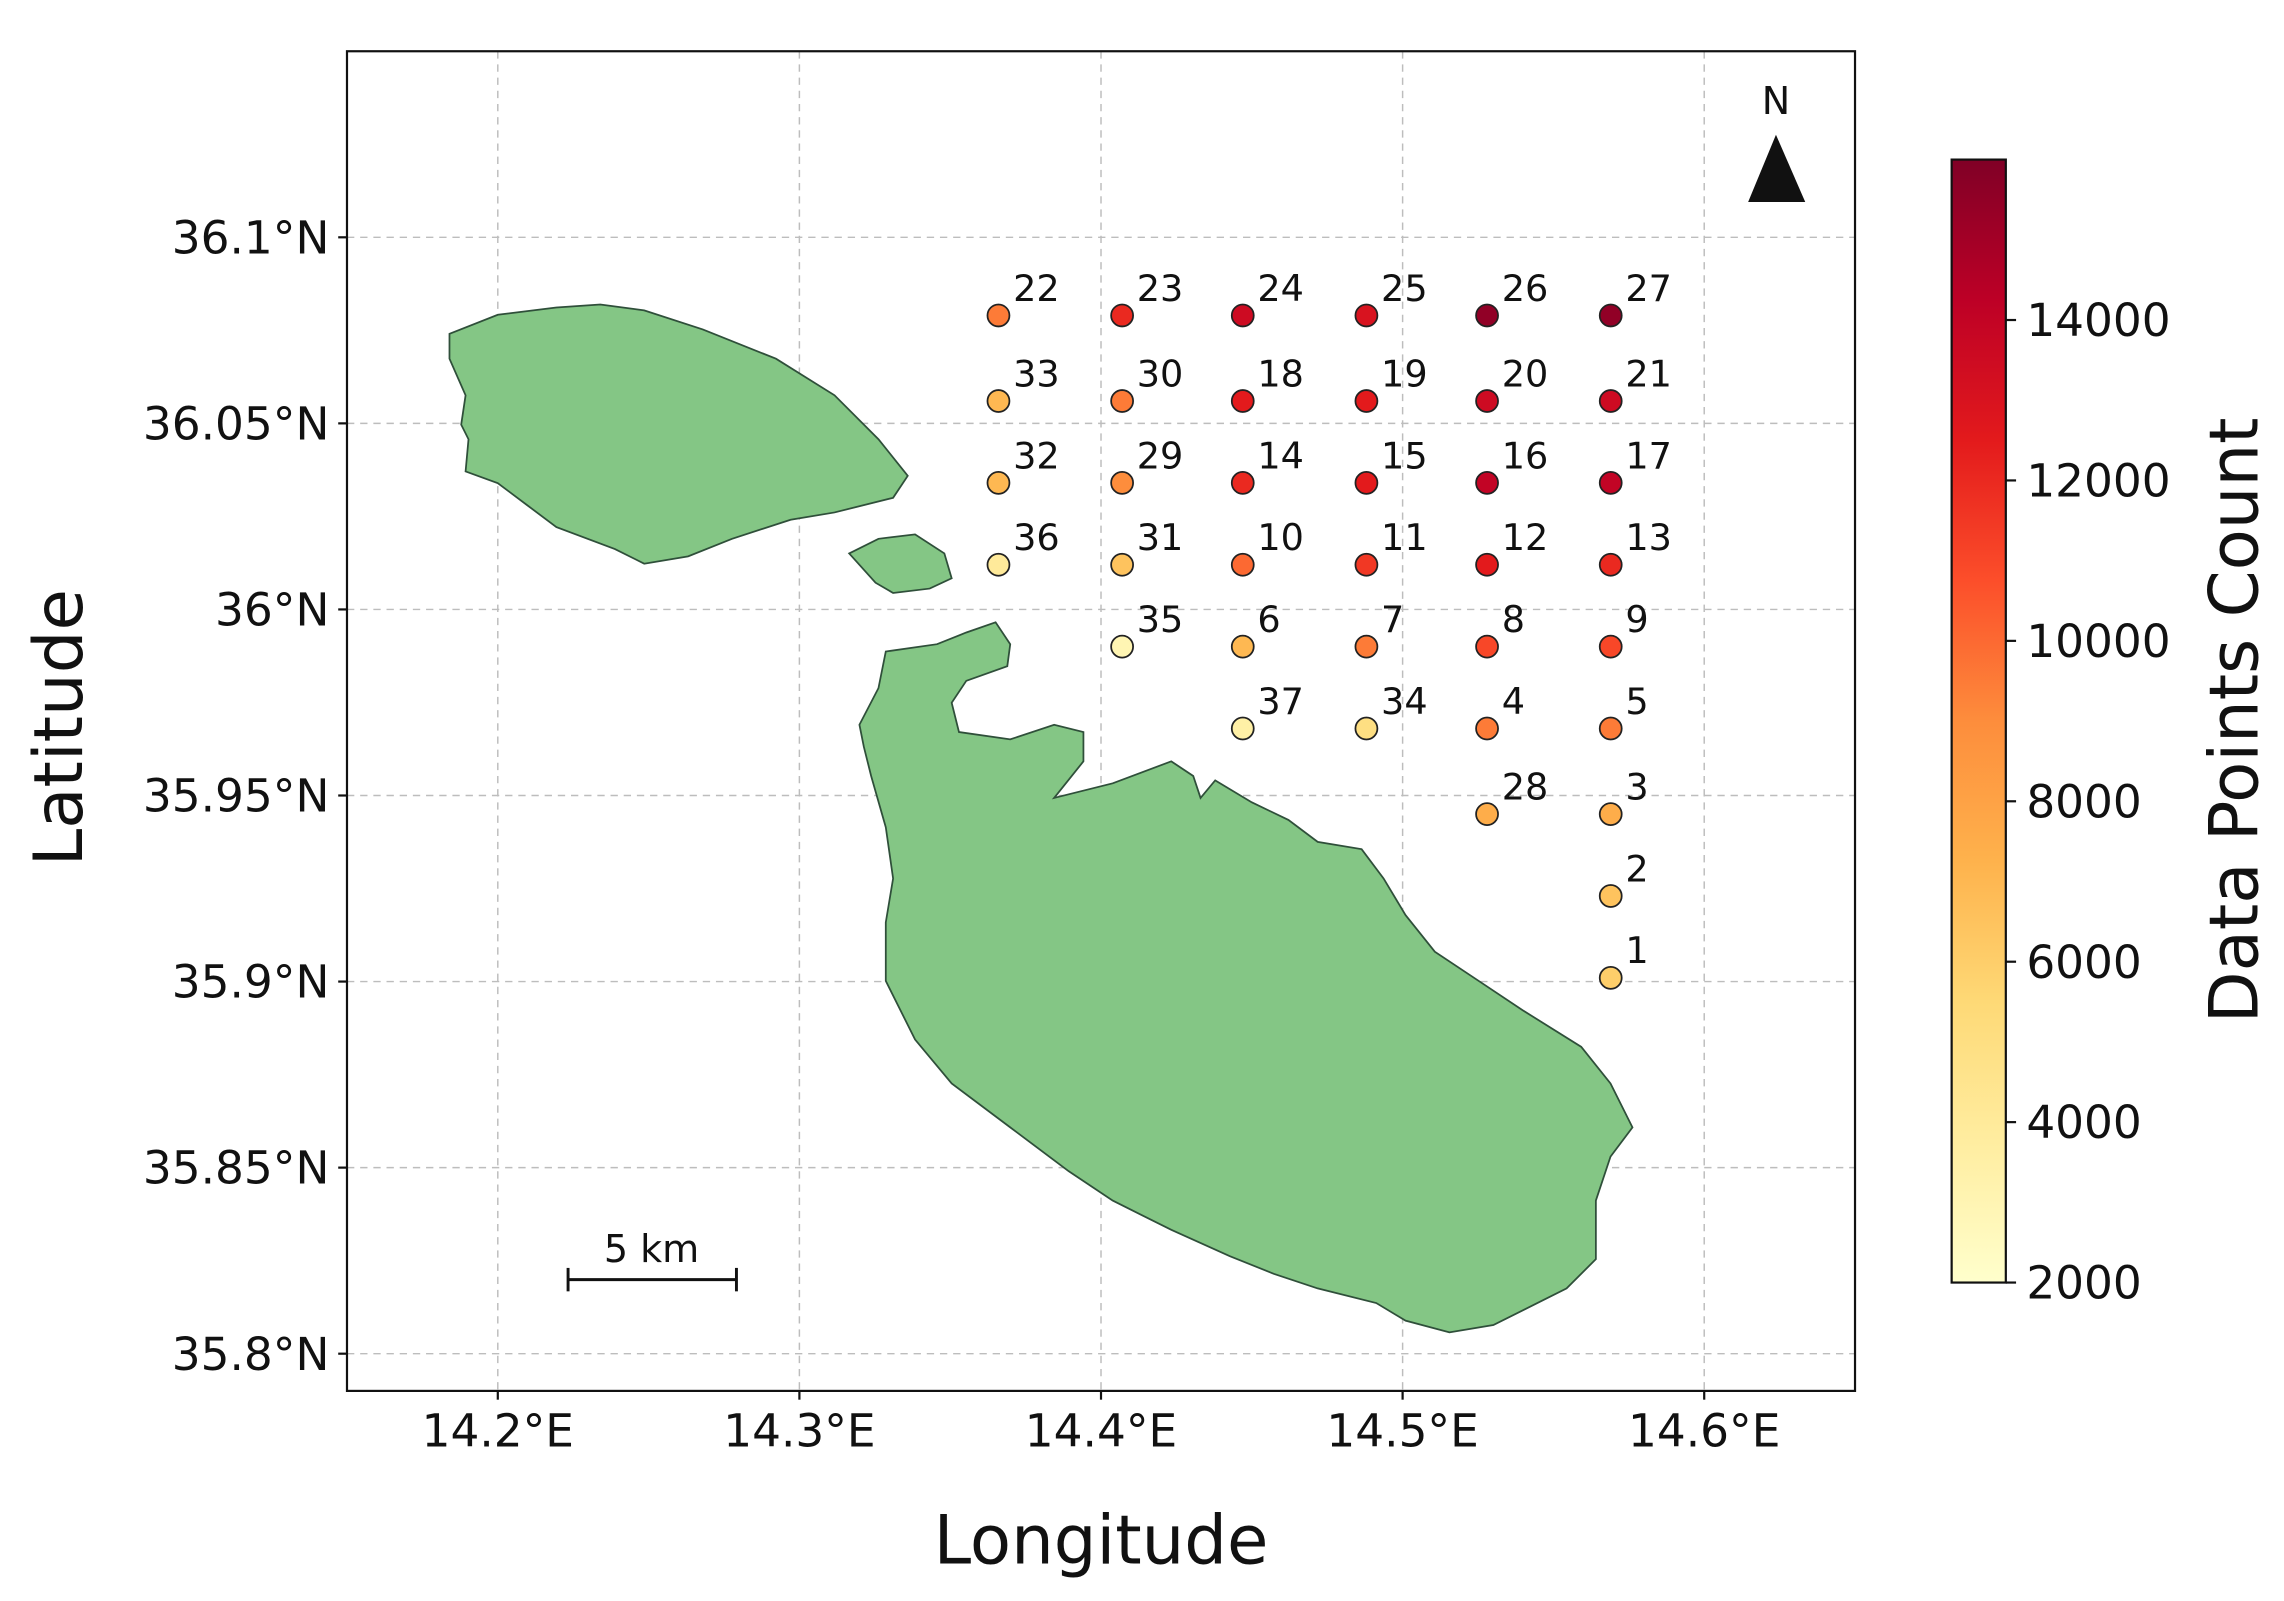 This screenshot has height=1601, width=2284. I want to click on station-label: 15, so click(1404, 455).